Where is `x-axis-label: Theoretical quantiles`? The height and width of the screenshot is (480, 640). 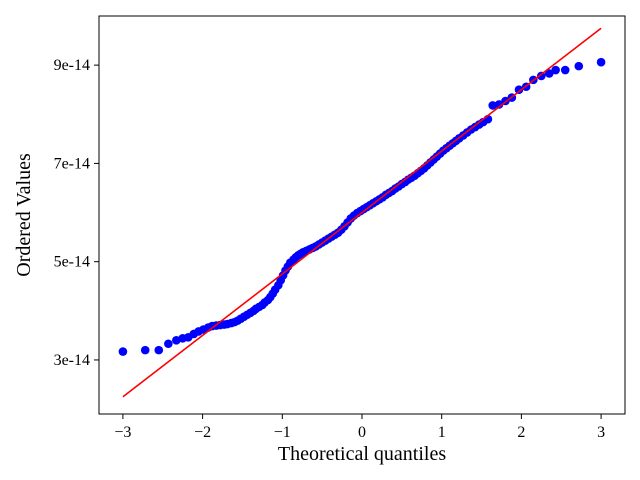
x-axis-label: Theoretical quantiles is located at coordinates (362, 454).